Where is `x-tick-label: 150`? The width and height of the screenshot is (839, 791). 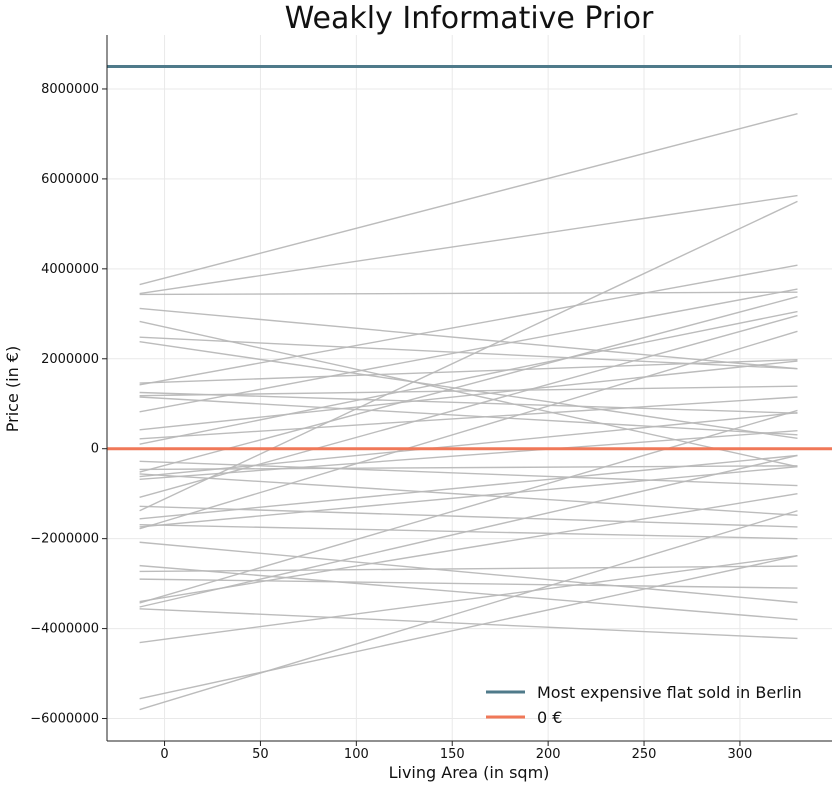
x-tick-label: 150 is located at coordinates (452, 754).